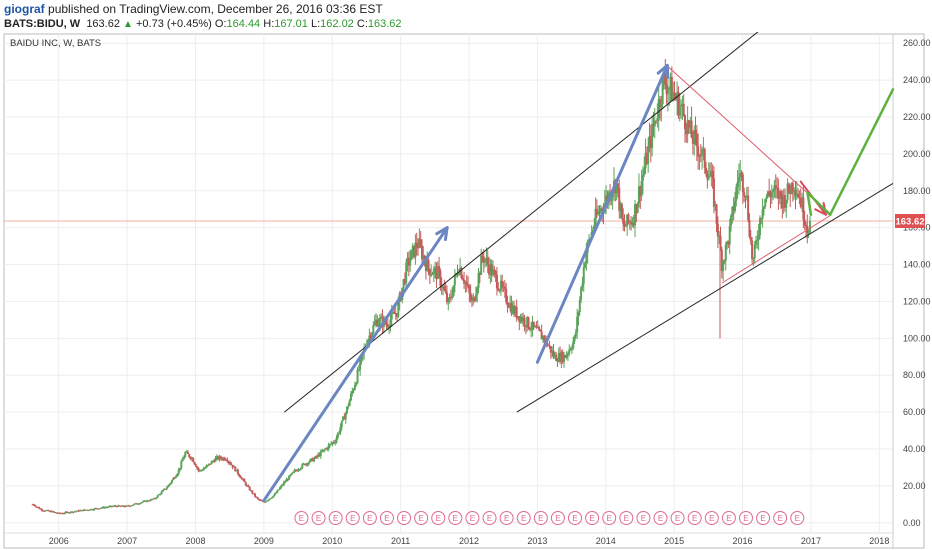  Describe the element at coordinates (243, 24) in the screenshot. I see `open-value: 164.44` at that location.